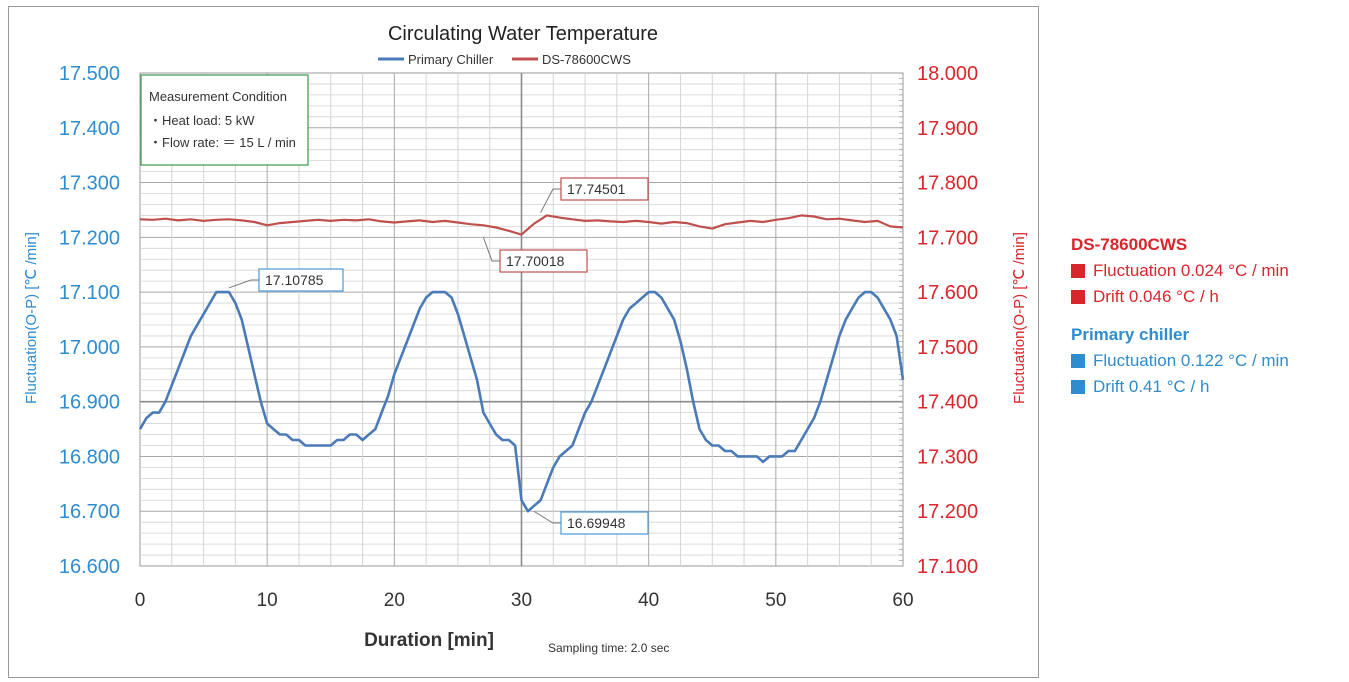 The height and width of the screenshot is (682, 1349). What do you see at coordinates (947, 184) in the screenshot?
I see `right-y-tick-label: 17.800` at bounding box center [947, 184].